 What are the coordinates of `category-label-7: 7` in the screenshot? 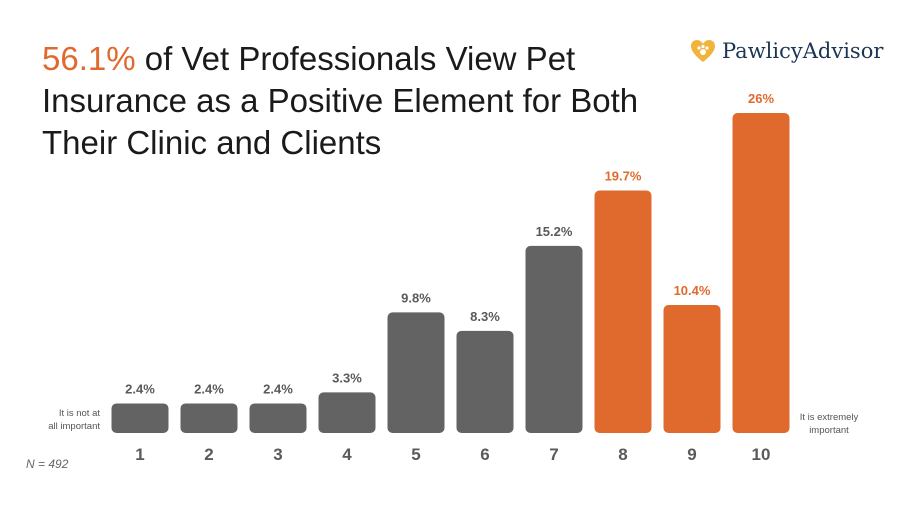 It's located at (553, 454).